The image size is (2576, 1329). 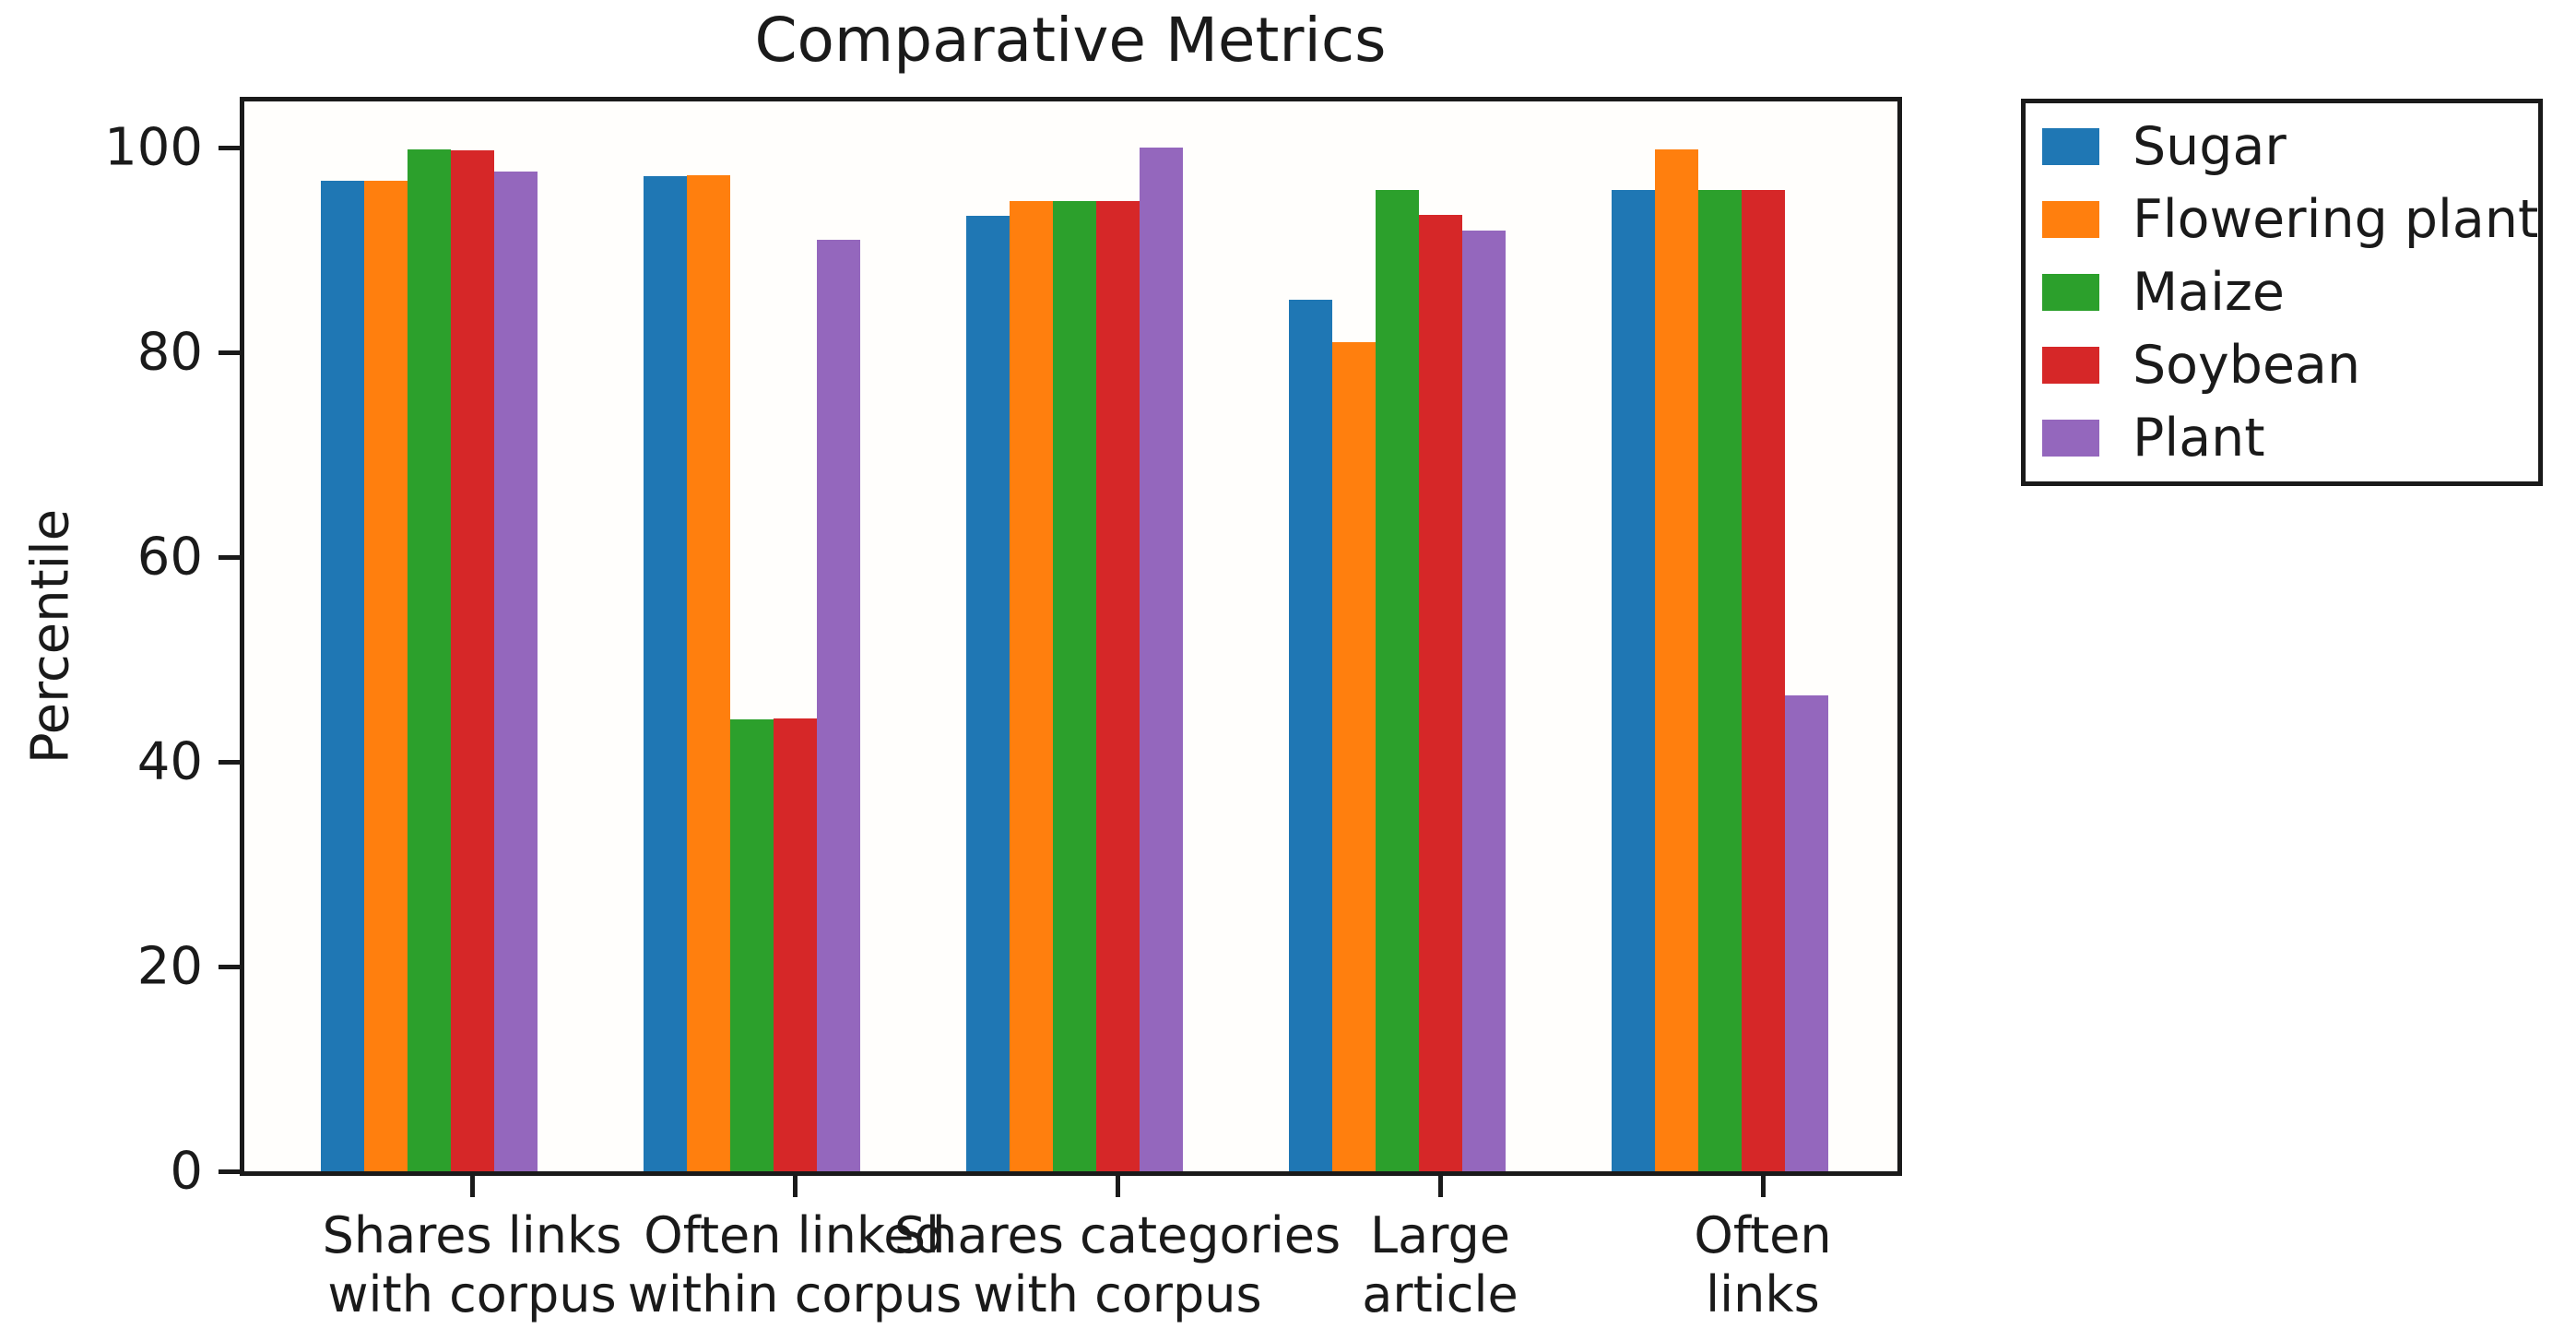 What do you see at coordinates (153, 147) in the screenshot?
I see `y-tick-label: 100` at bounding box center [153, 147].